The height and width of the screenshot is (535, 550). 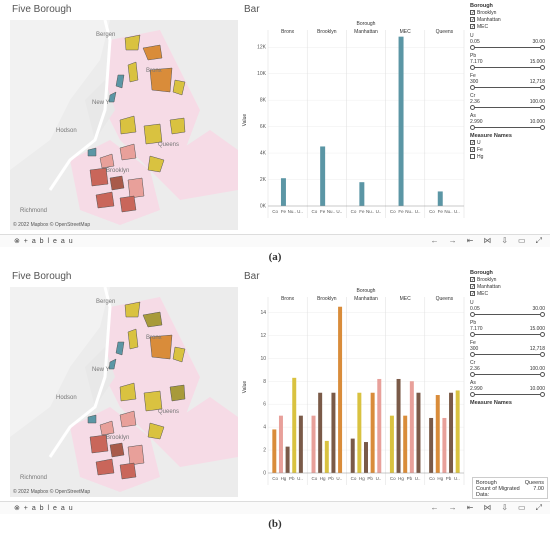 What do you see at coordinates (498, 492) in the screenshot?
I see `tooltip-label: Count of Migrated Data:` at bounding box center [498, 492].